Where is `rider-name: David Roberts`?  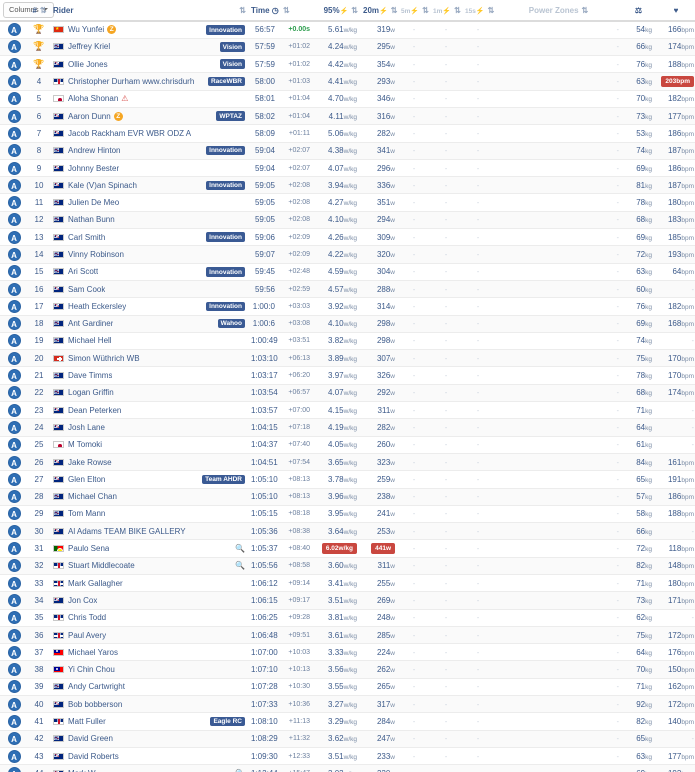
rider-name: David Roberts is located at coordinates (93, 756).